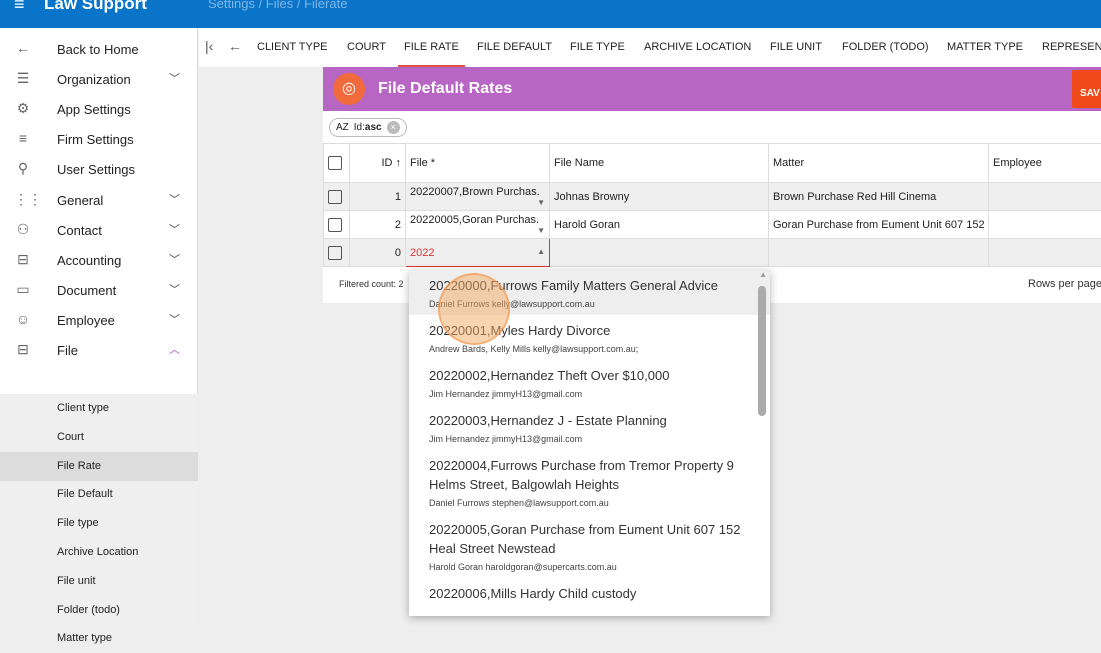 This screenshot has width=1101, height=653. Describe the element at coordinates (99, 320) in the screenshot. I see `sidebar-item-employee: ☺Employee﹀` at that location.